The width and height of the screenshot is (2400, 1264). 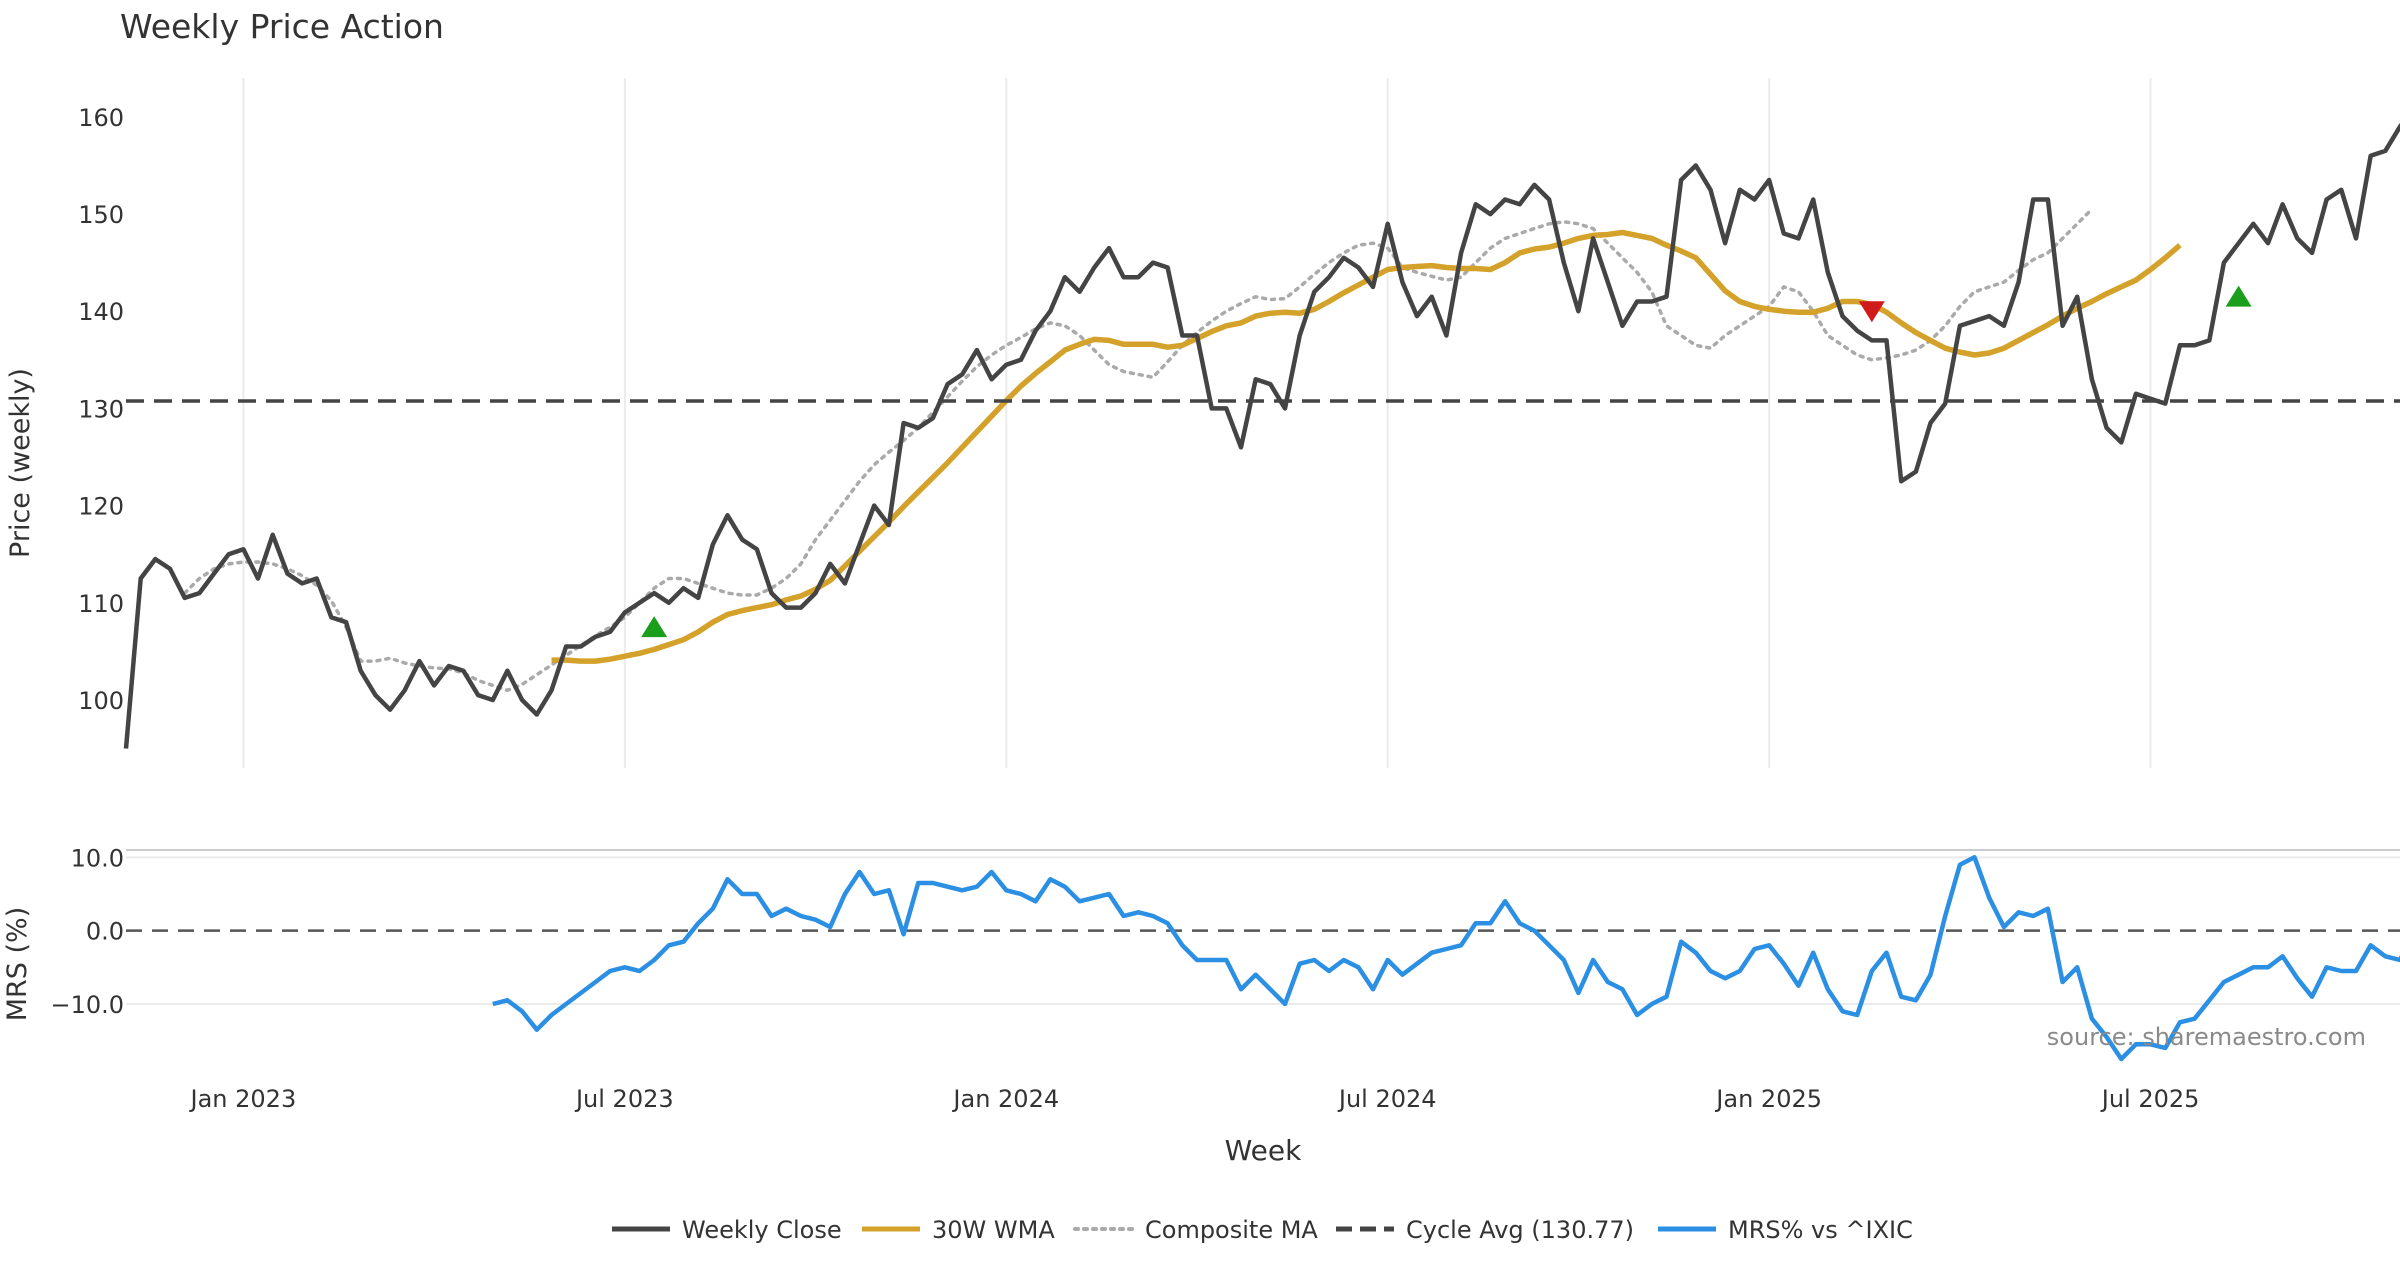 What do you see at coordinates (1263, 1150) in the screenshot?
I see `x-axis-label: Week` at bounding box center [1263, 1150].